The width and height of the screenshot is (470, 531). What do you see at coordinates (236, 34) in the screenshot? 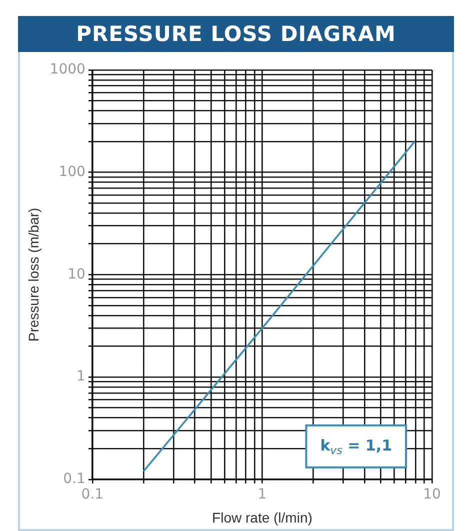
I see `chart-title: PRESSURE LOSS DIAGRAM` at bounding box center [236, 34].